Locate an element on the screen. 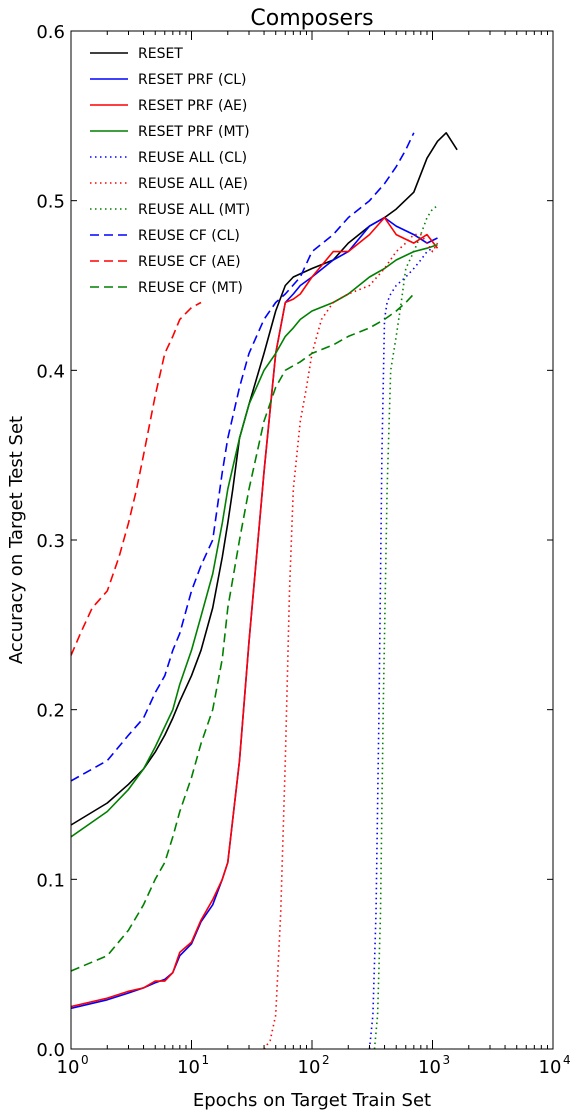  legend-label-reset-prf-ae: RESET PRF (AE) is located at coordinates (192, 106).